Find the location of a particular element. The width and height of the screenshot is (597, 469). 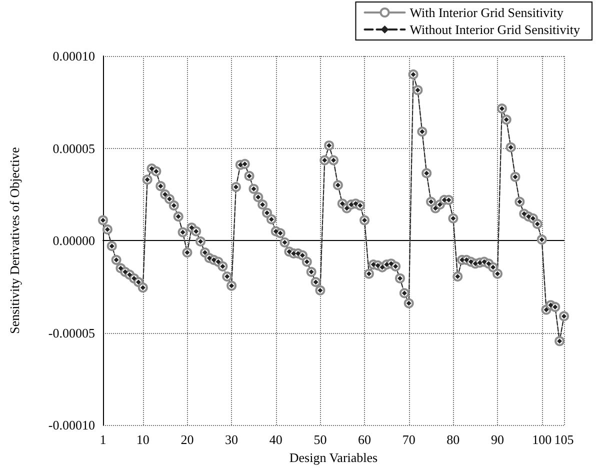

legend-label: Without Interior Grid Sensitivity is located at coordinates (495, 29).